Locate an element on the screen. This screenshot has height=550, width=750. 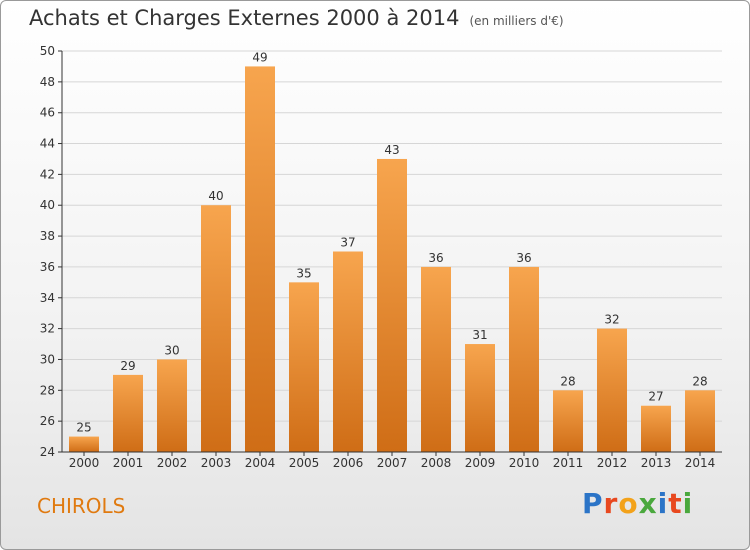
data-label-2002: 30 is located at coordinates (171, 350).